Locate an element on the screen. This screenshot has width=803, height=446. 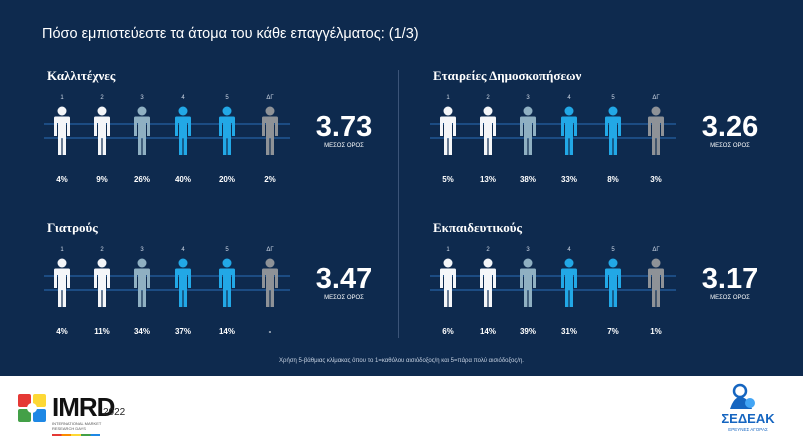
percent-label: 40% is located at coordinates (183, 179).